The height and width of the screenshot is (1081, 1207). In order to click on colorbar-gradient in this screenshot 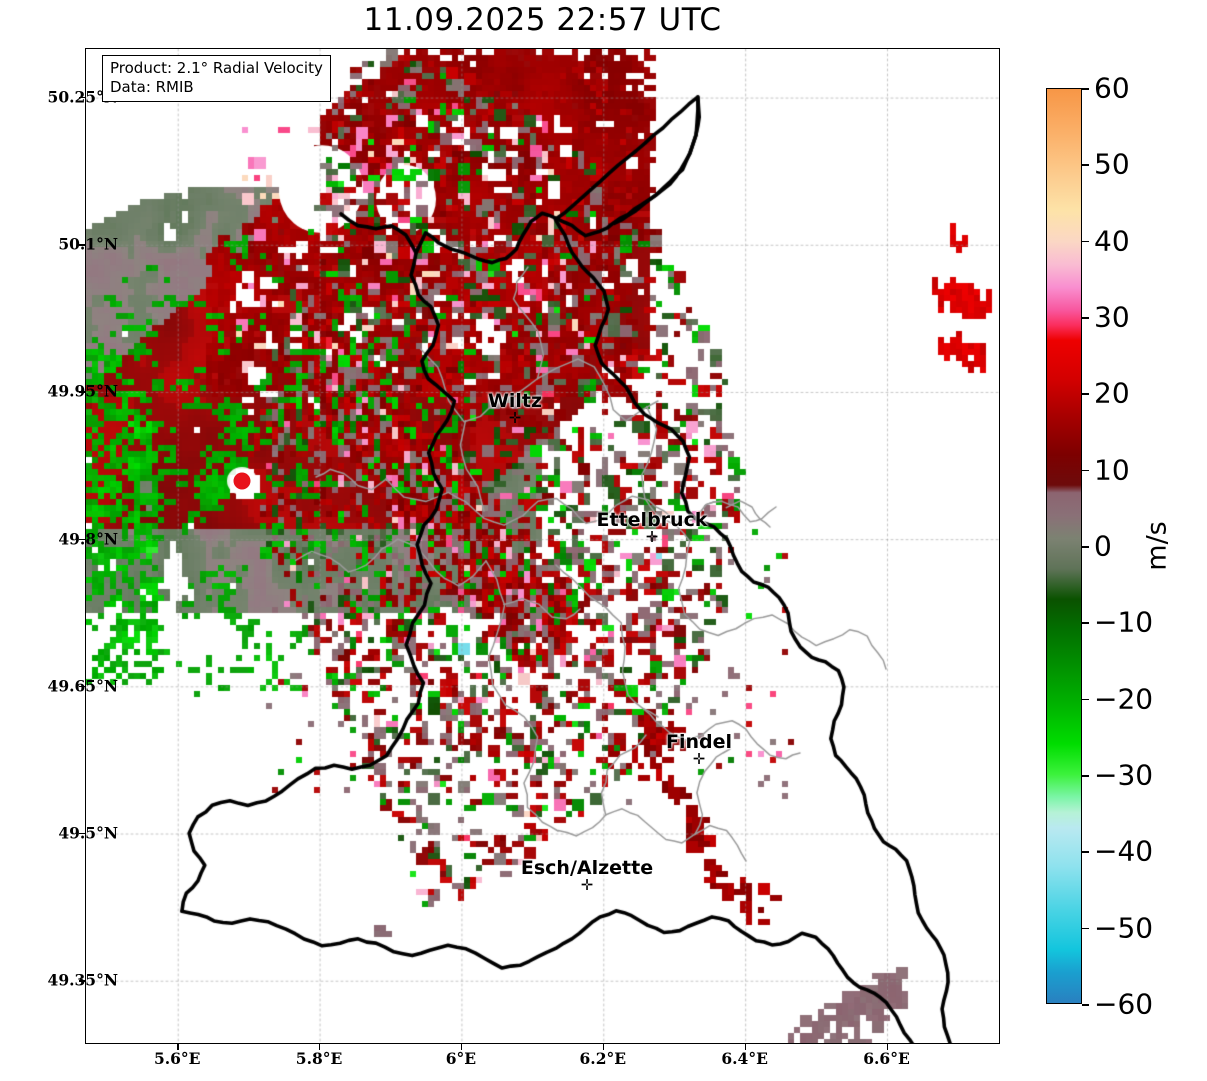, I will do `click(1064, 546)`.